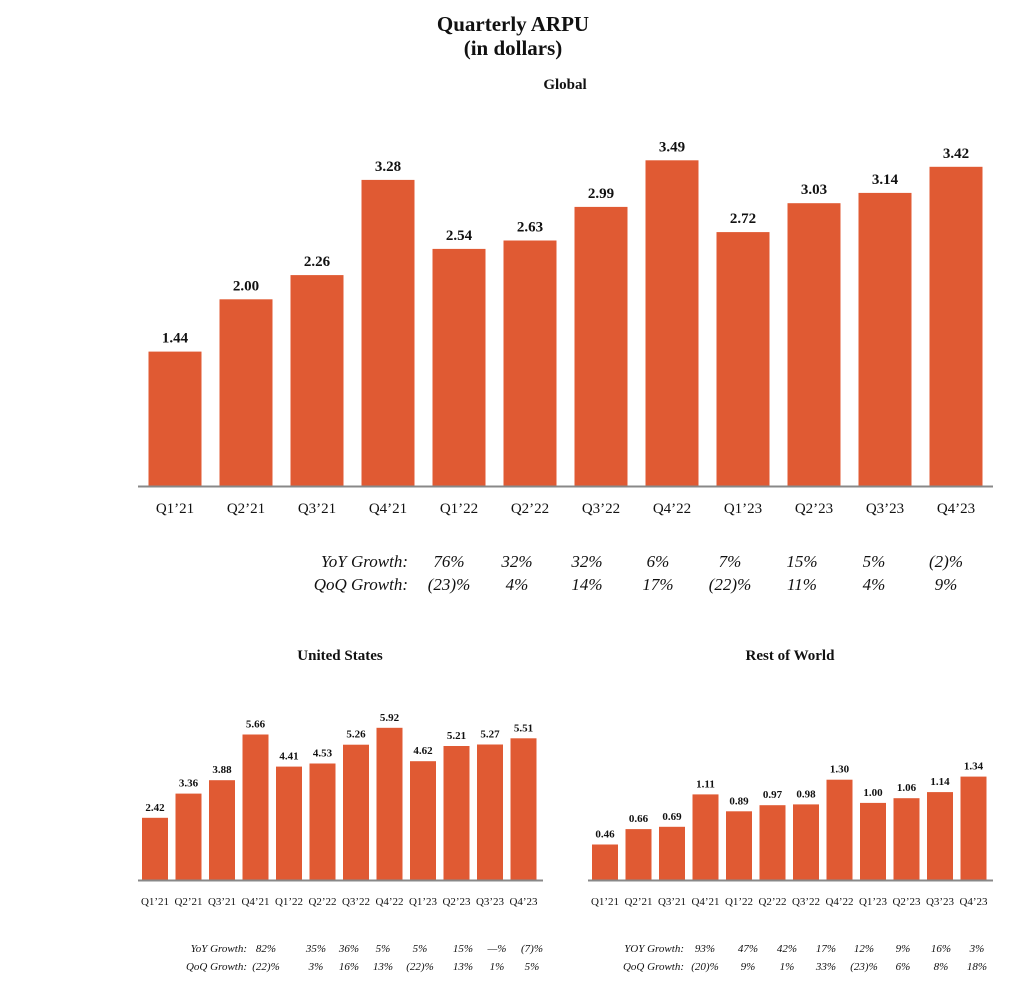  Describe the element at coordinates (175, 509) in the screenshot. I see `global-tick-label: Q1’21` at that location.